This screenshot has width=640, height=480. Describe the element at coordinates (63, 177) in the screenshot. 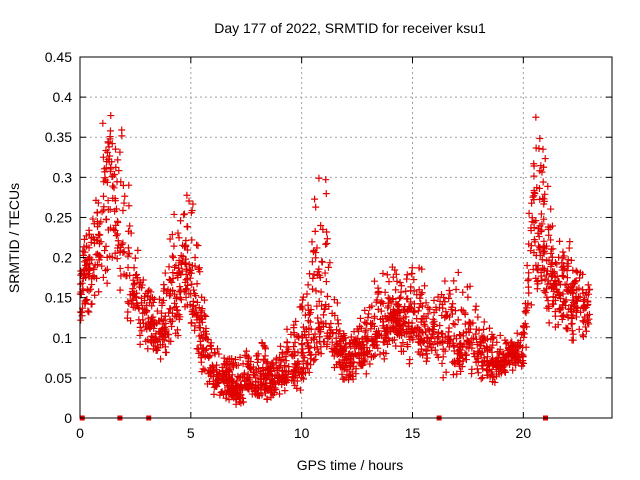

I see `y-tick-label: 0.3` at that location.